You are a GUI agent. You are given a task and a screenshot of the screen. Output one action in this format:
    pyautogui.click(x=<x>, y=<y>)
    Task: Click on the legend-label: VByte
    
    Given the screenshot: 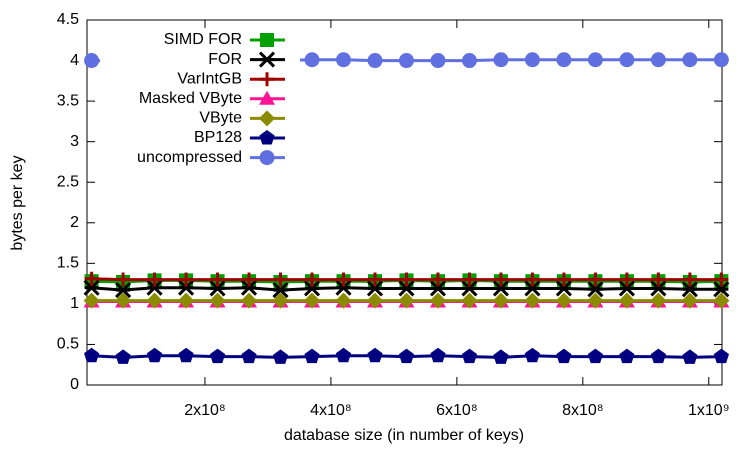 What is the action you would take?
    pyautogui.click(x=220, y=118)
    